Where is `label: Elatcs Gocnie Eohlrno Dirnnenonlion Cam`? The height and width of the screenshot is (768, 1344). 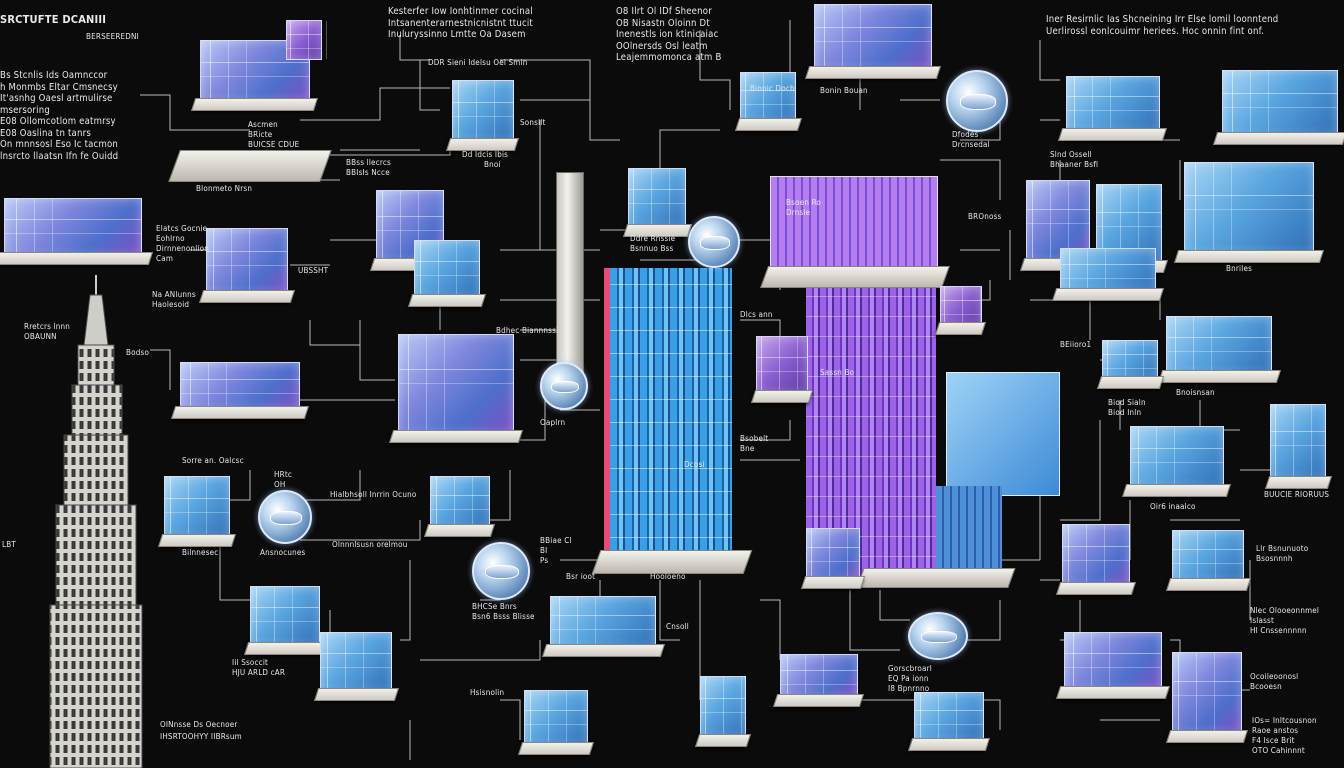 label: Elatcs Gocnie Eohlrno Dirnnenonlion Cam is located at coordinates (183, 243).